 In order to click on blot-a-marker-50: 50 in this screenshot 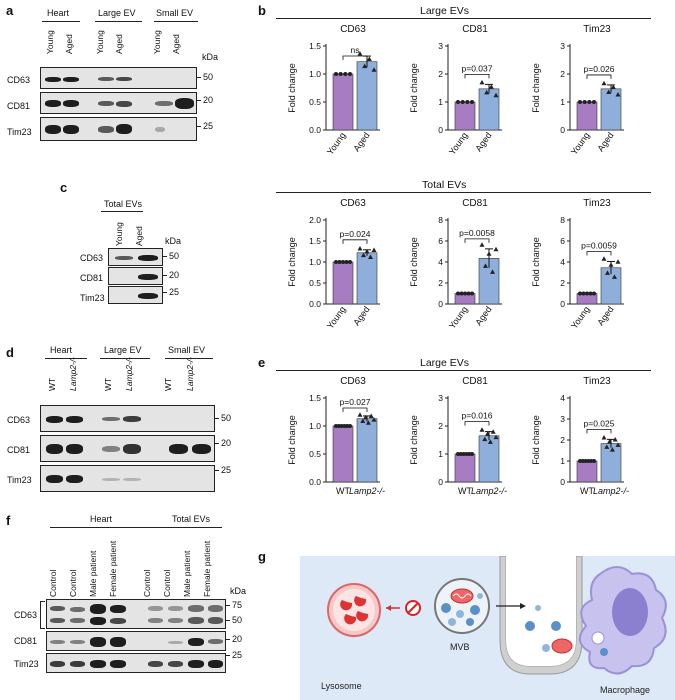, I will do `click(208, 77)`.